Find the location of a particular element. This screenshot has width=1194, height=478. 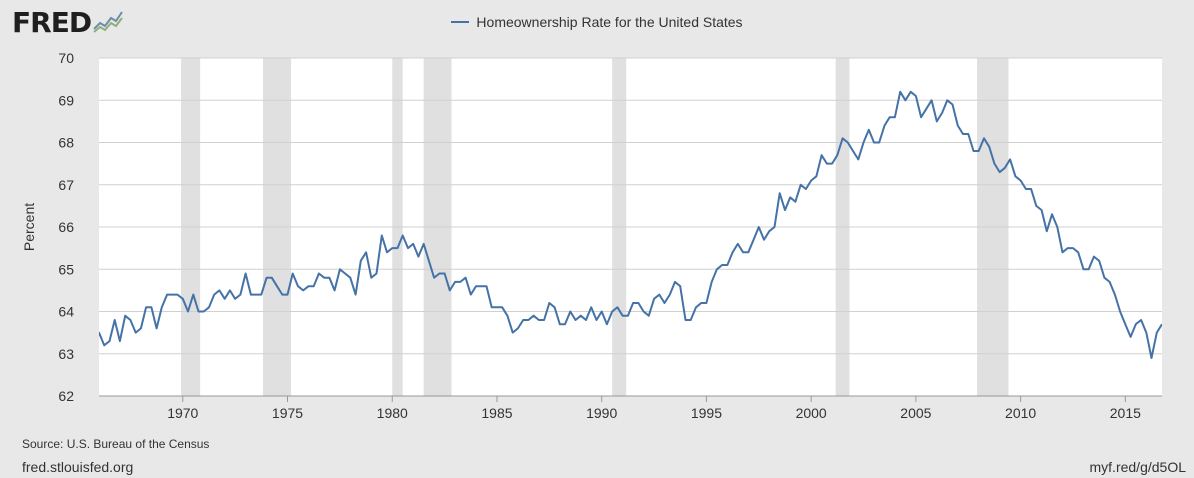

y-tick-label: 62 is located at coordinates (66, 396).